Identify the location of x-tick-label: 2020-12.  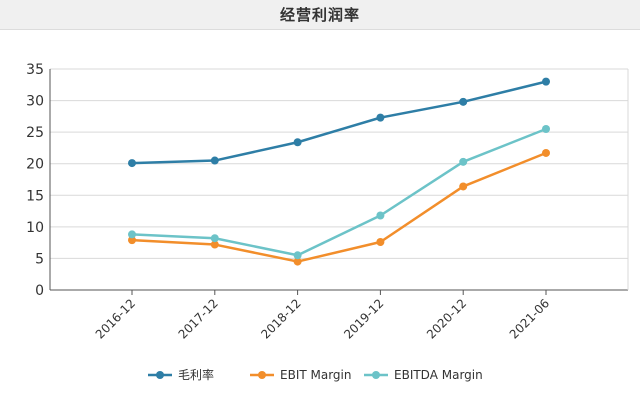
(446, 318).